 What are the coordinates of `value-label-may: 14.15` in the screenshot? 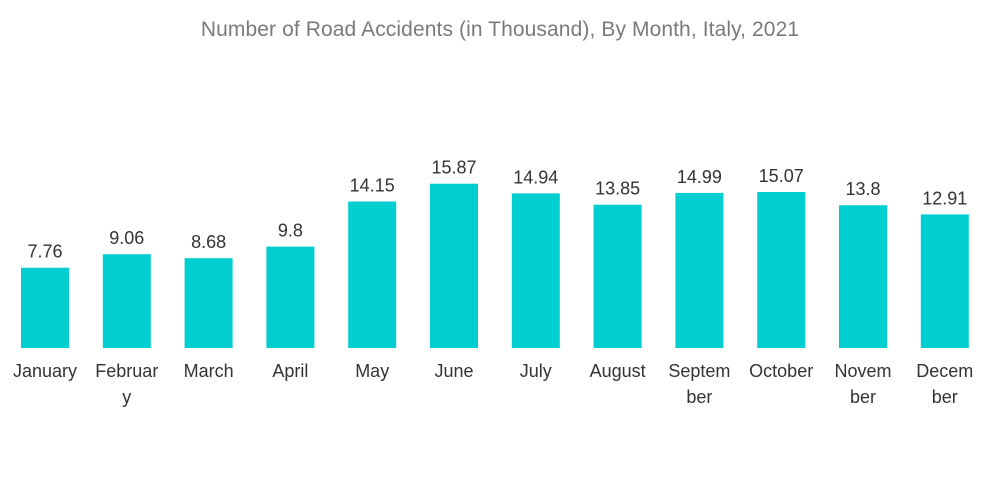 It's located at (372, 186).